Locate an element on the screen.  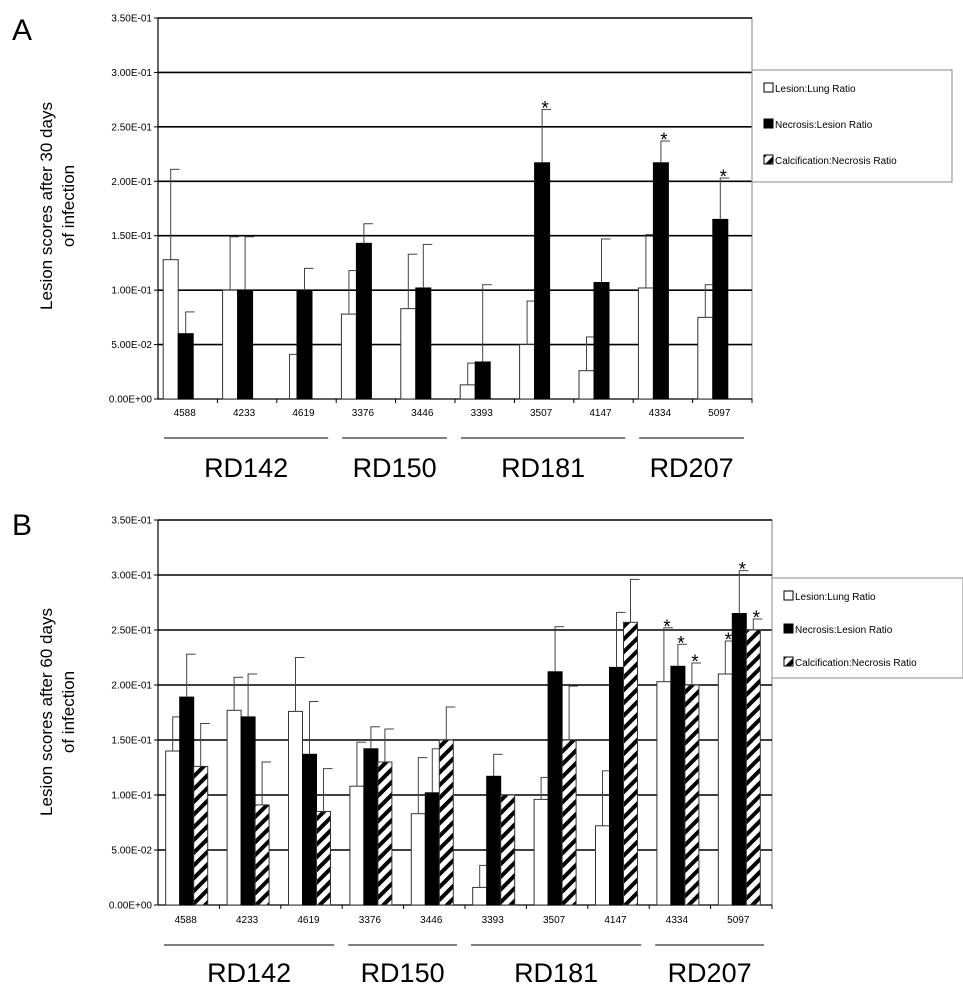
panel-letter-b: B is located at coordinates (22, 525).